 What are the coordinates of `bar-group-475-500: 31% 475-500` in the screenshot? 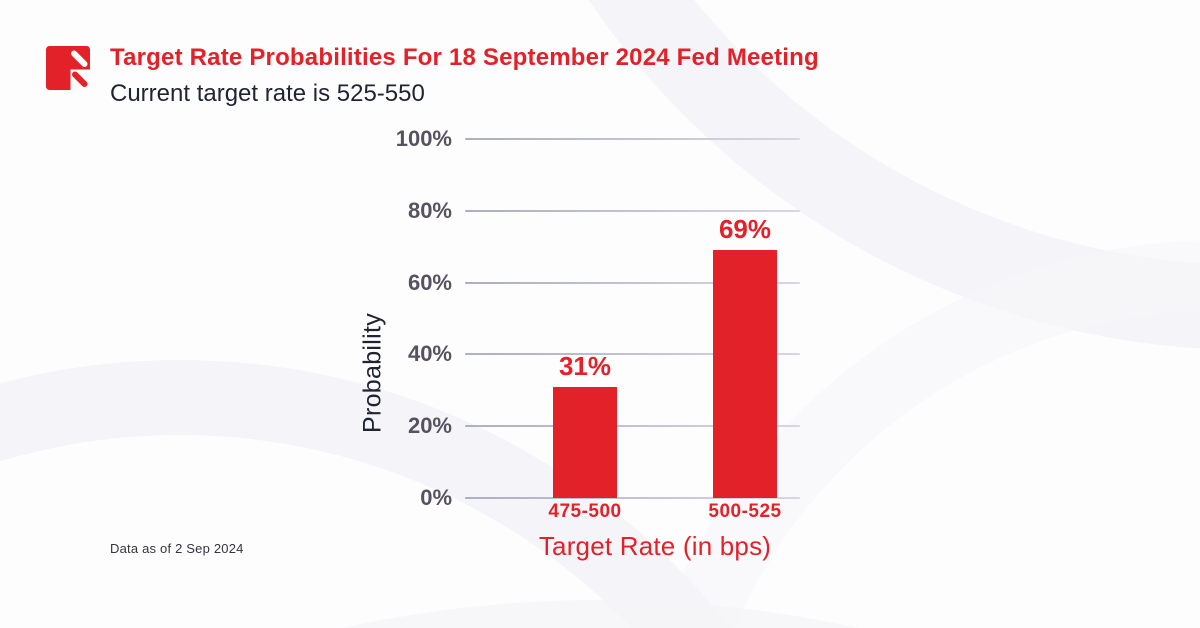 It's located at (584, 330).